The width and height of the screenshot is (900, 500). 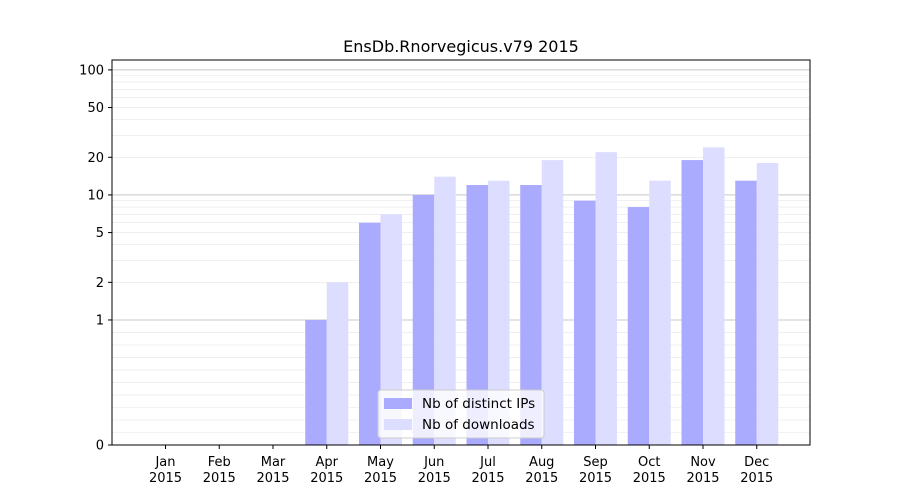 I want to click on y-tick-label: 0, so click(x=100, y=446).